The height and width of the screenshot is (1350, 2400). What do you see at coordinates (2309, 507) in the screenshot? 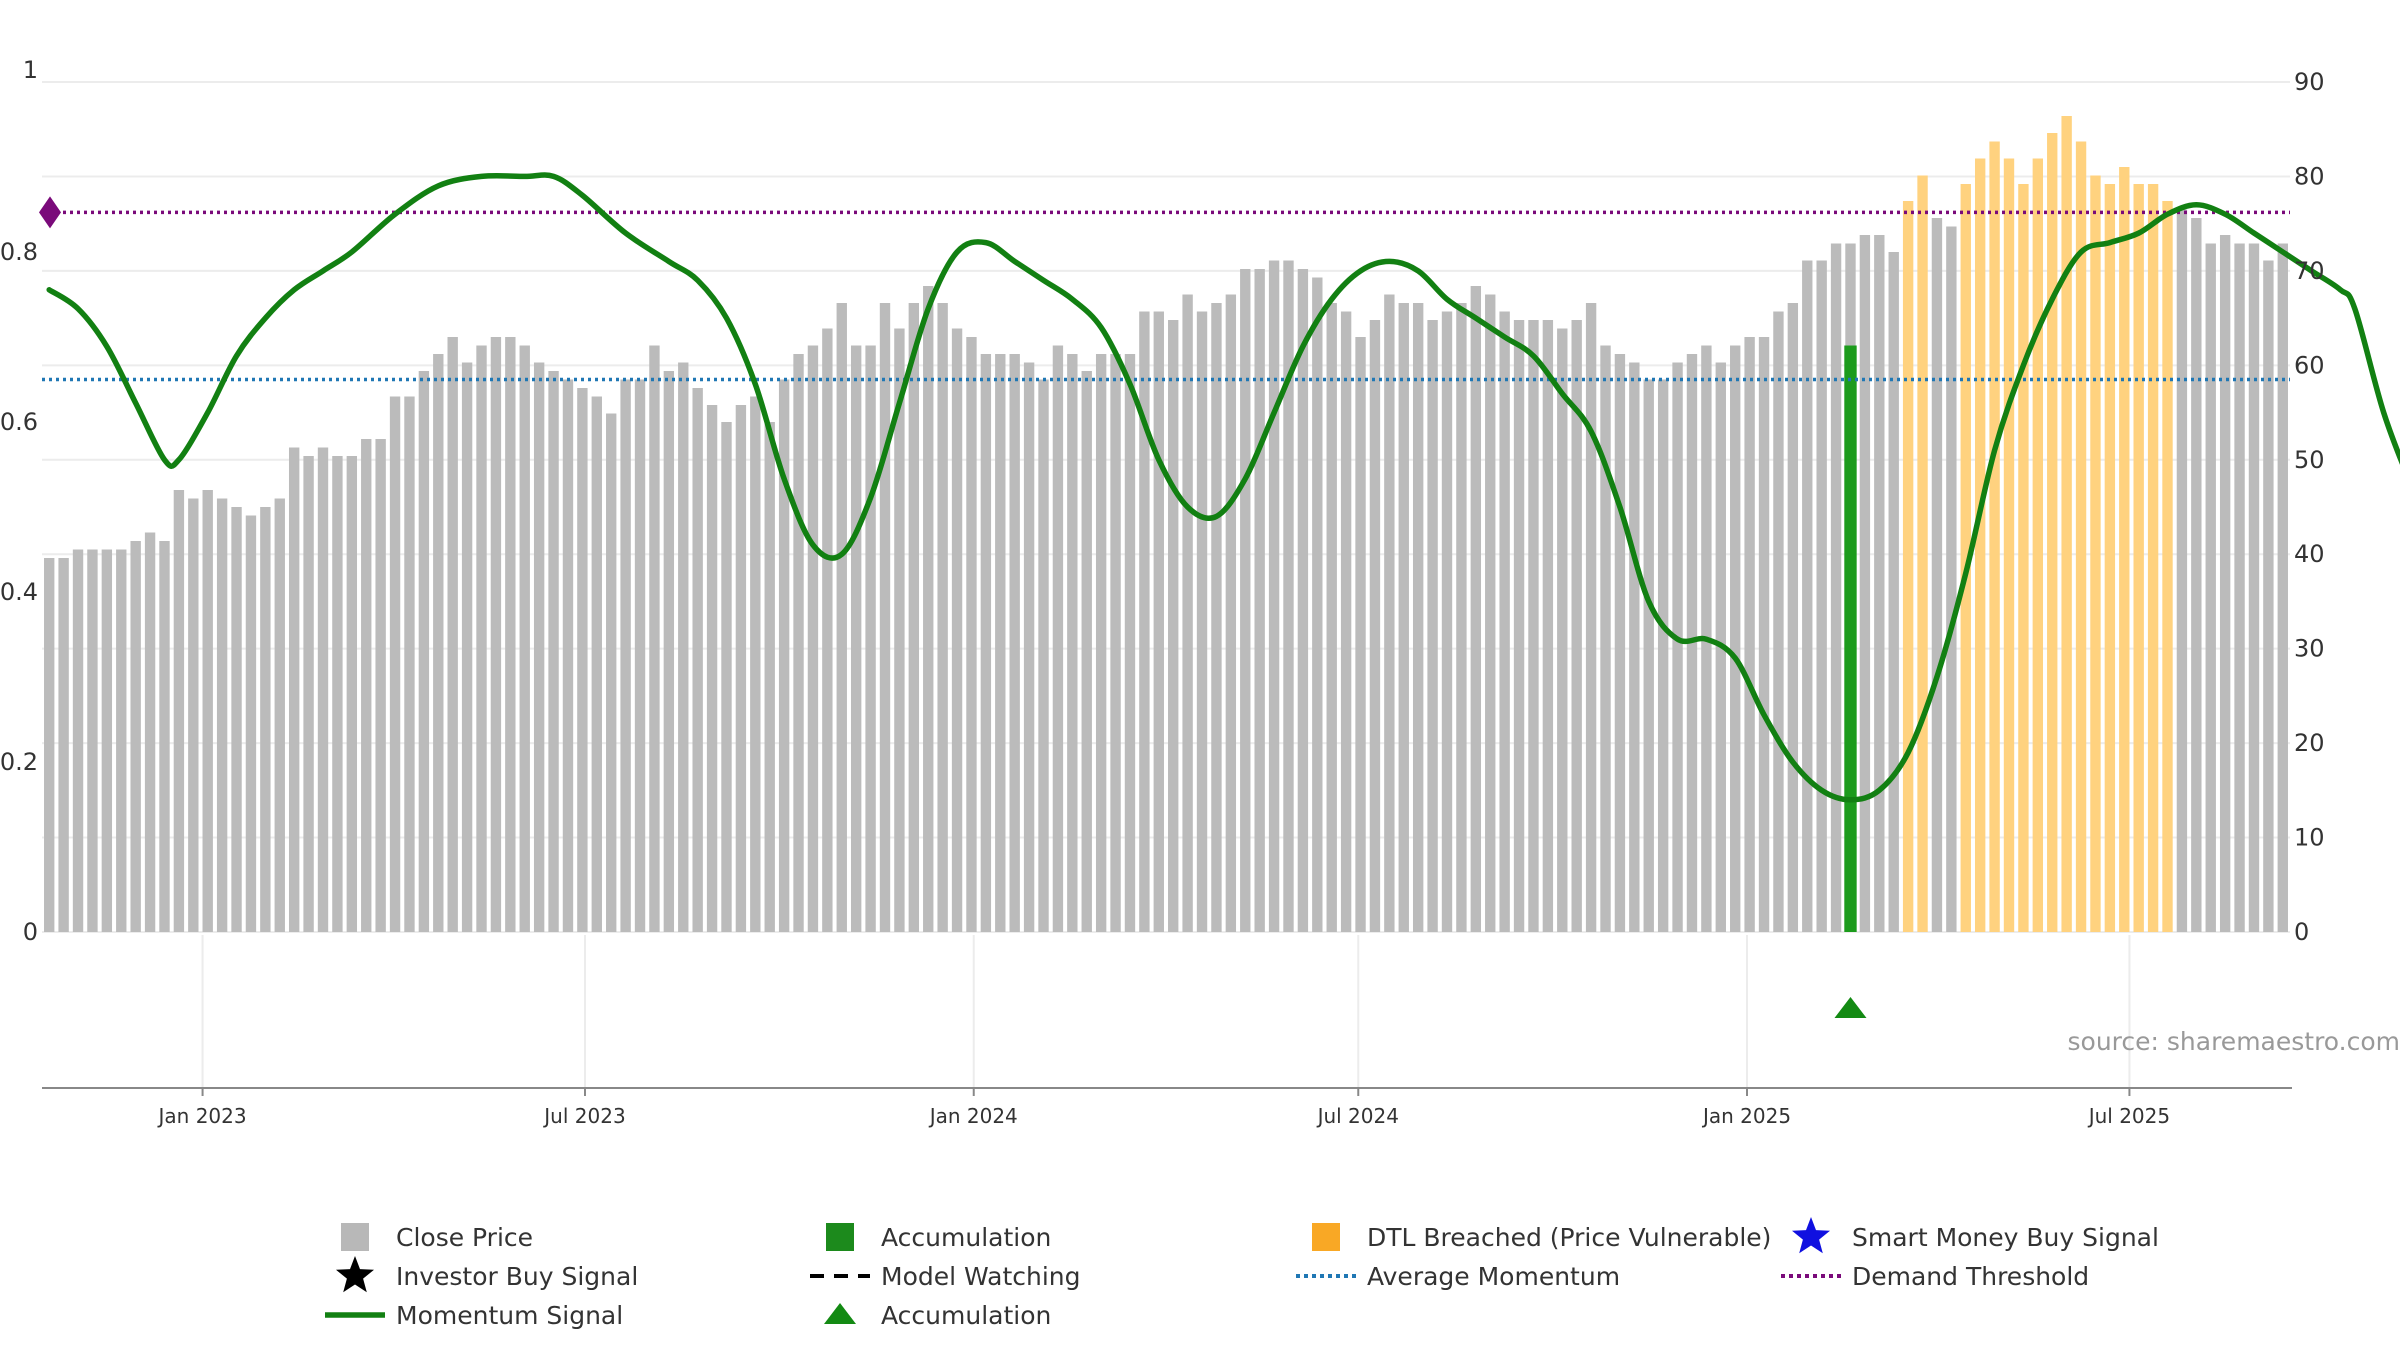
I see `right-axis-ticks: 0 10 20 30 40 50 60 70 80 90` at bounding box center [2309, 507].